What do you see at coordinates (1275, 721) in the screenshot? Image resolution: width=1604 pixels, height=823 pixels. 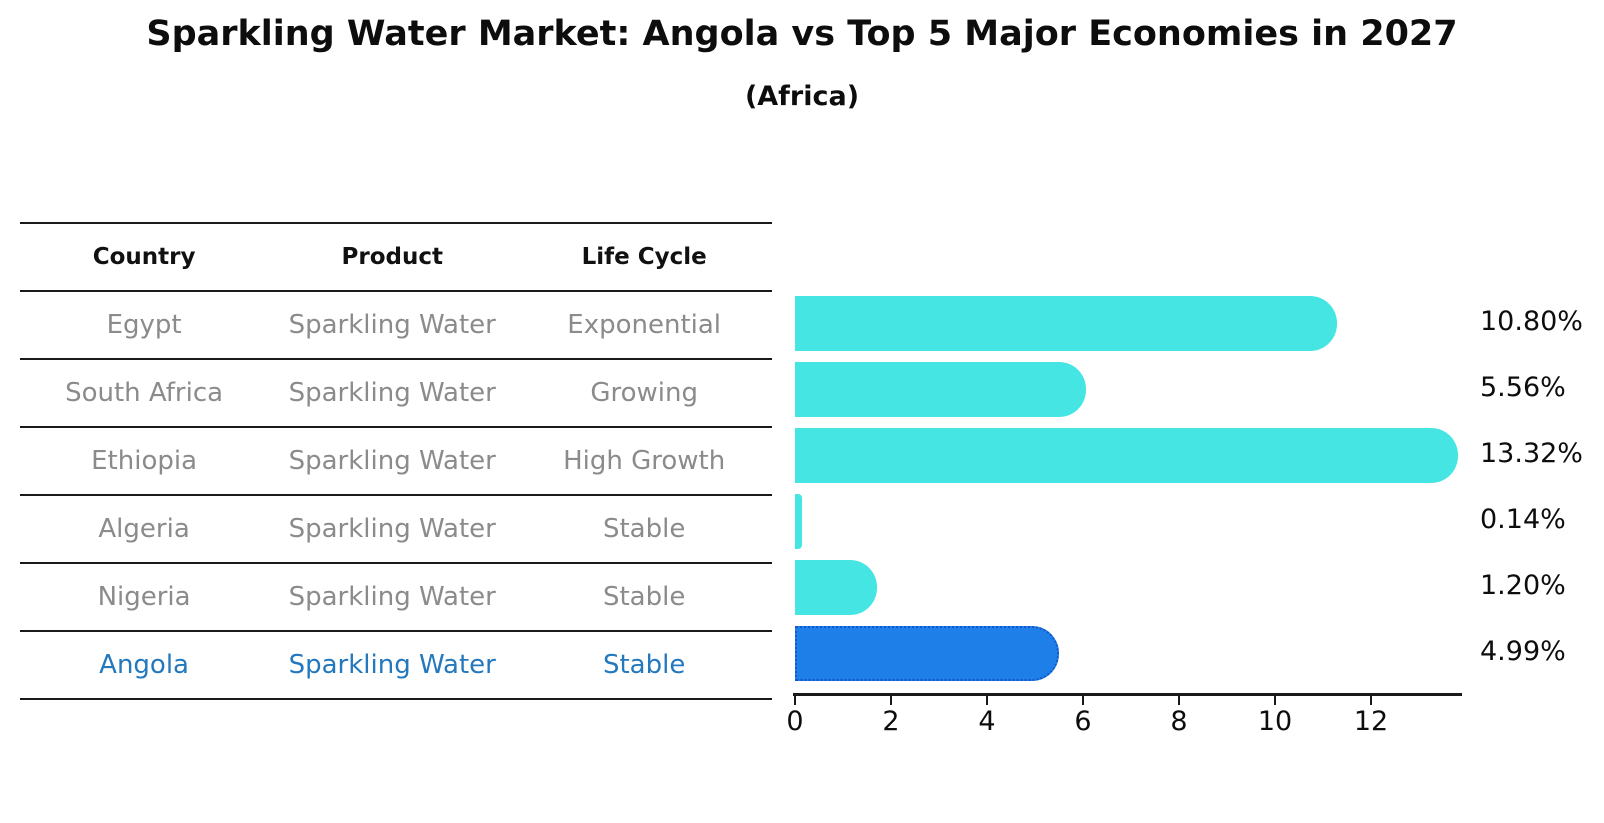 I see `x-tick-label-10: 10` at bounding box center [1275, 721].